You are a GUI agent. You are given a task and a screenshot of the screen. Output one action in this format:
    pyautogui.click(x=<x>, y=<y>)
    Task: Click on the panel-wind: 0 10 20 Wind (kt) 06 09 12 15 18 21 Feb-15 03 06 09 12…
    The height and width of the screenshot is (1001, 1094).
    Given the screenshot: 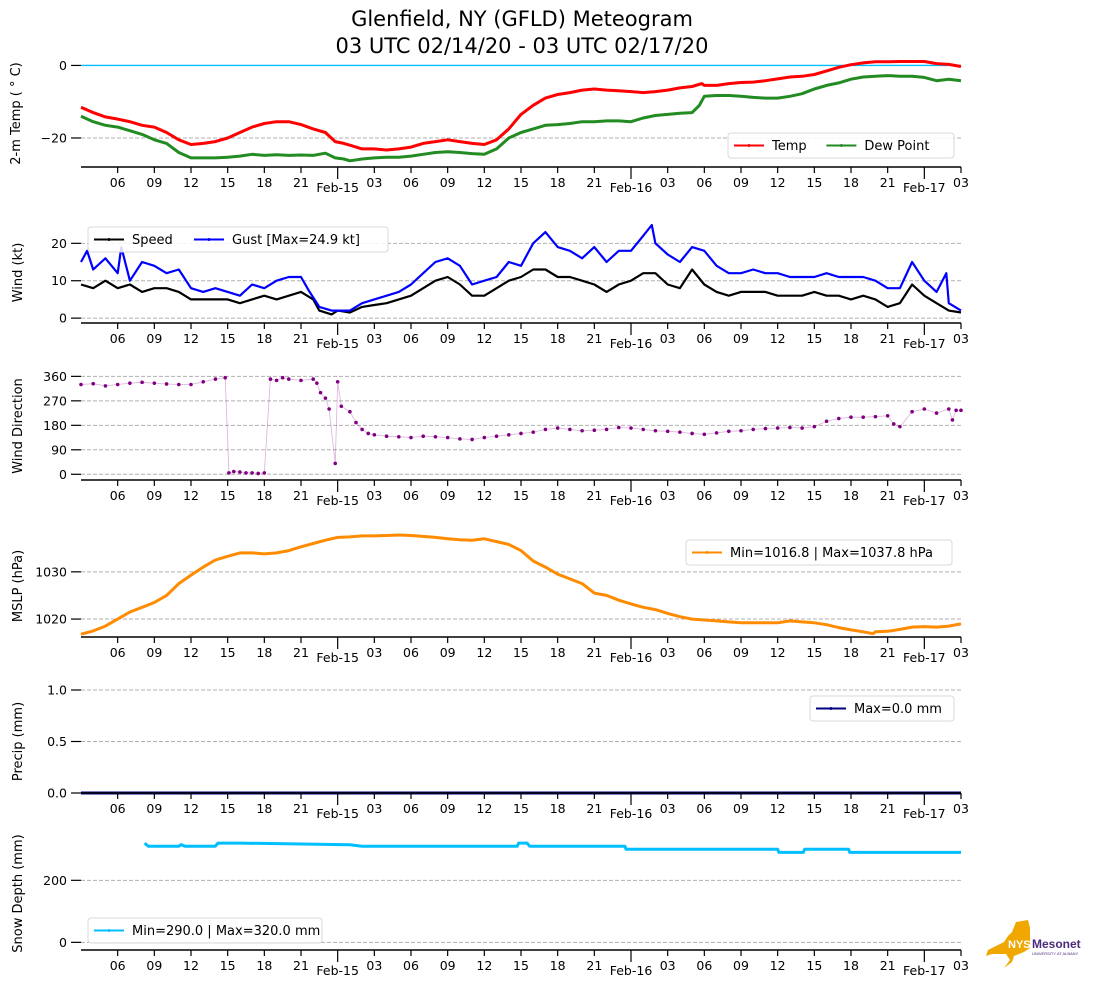 What is the action you would take?
    pyautogui.click(x=490, y=287)
    